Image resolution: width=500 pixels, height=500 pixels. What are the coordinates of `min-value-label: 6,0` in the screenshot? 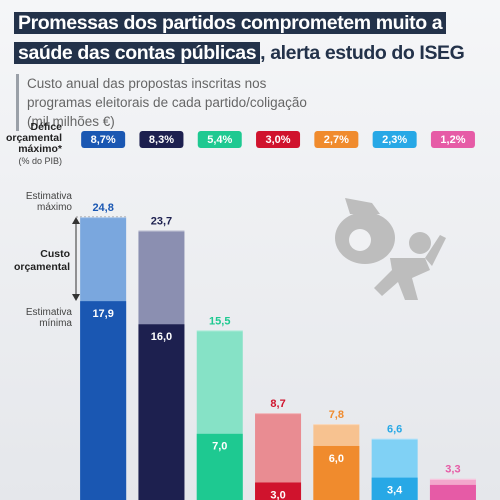 It's located at (336, 459).